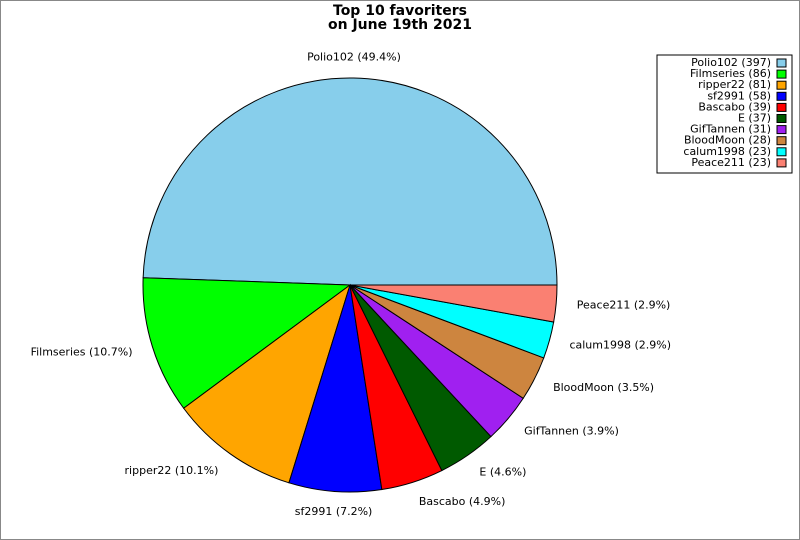 The width and height of the screenshot is (800, 540). Describe the element at coordinates (502, 471) in the screenshot. I see `slice-label: E (4.6%)` at that location.